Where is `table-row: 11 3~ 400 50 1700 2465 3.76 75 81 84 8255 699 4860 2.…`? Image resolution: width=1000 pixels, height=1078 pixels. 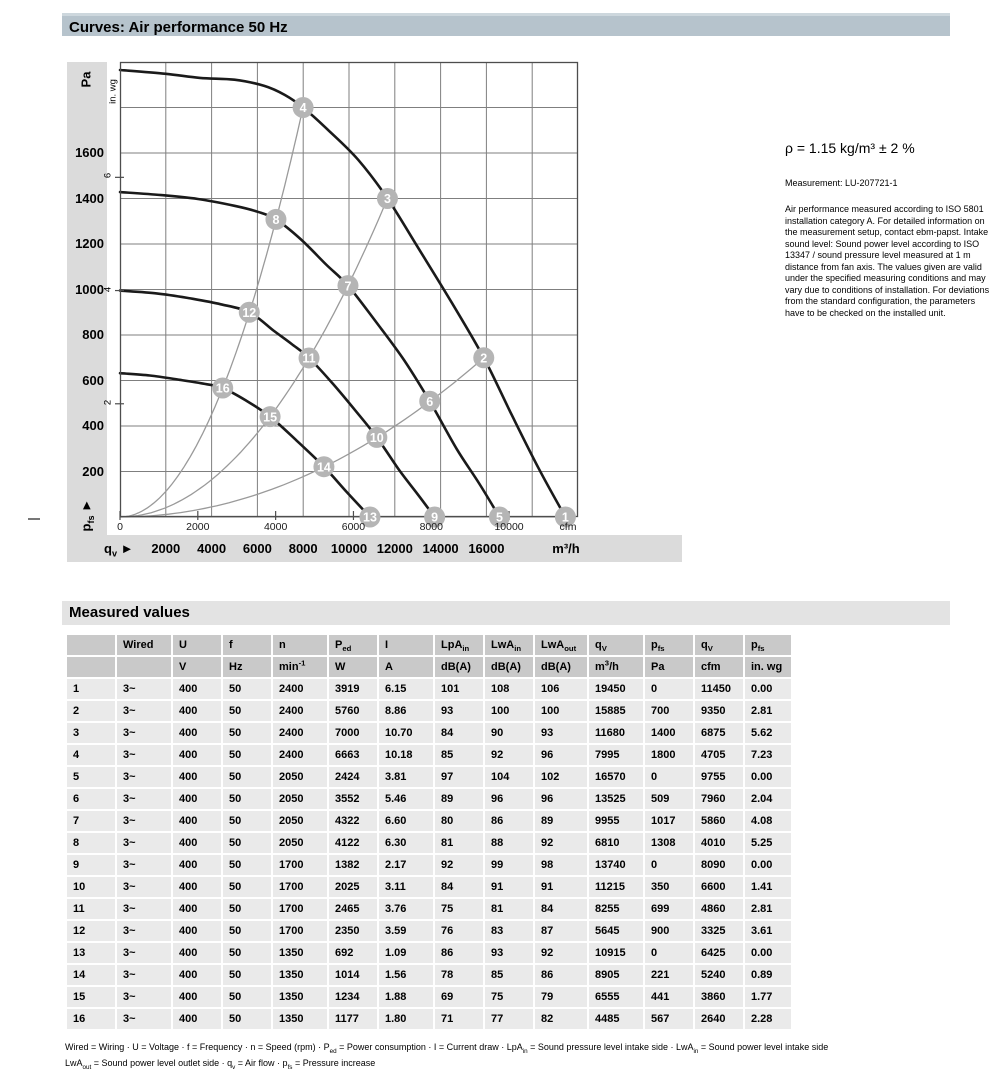 table-row: 11 3~ 400 50 1700 2465 3.76 75 81 84 8255 699 4860 2.… is located at coordinates (429, 909).